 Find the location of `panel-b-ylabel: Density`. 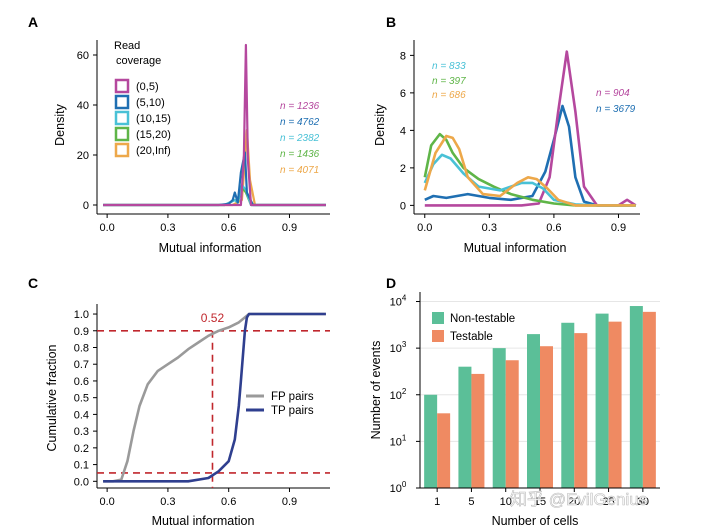

panel-b-ylabel: Density is located at coordinates (380, 124).